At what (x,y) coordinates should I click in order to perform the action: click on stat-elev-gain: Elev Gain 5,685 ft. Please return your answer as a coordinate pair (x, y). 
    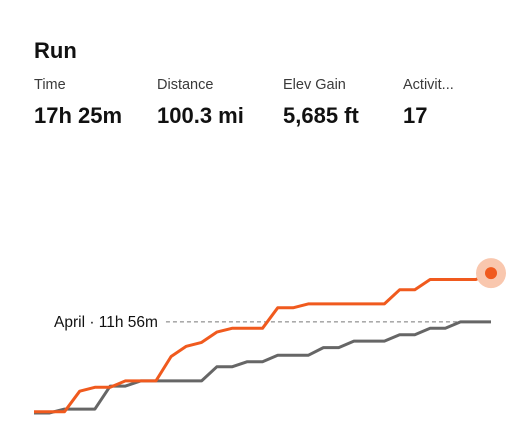
    Looking at the image, I should click on (321, 103).